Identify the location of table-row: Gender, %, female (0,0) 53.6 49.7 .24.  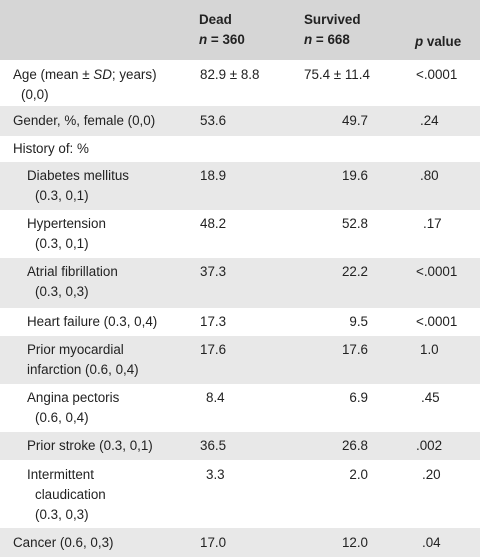
(240, 121).